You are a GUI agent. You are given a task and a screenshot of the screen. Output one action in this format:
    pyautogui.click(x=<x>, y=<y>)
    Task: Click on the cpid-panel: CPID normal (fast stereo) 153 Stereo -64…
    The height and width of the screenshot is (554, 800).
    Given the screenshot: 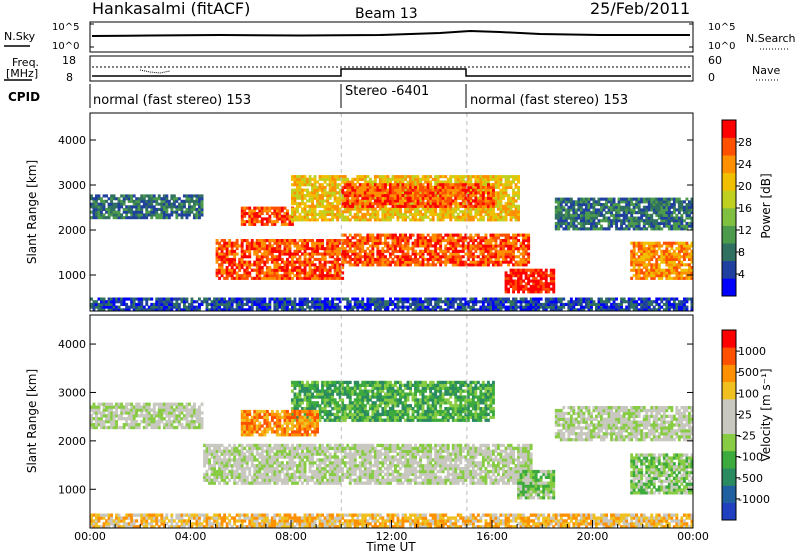 What is the action you would take?
    pyautogui.click(x=318, y=96)
    